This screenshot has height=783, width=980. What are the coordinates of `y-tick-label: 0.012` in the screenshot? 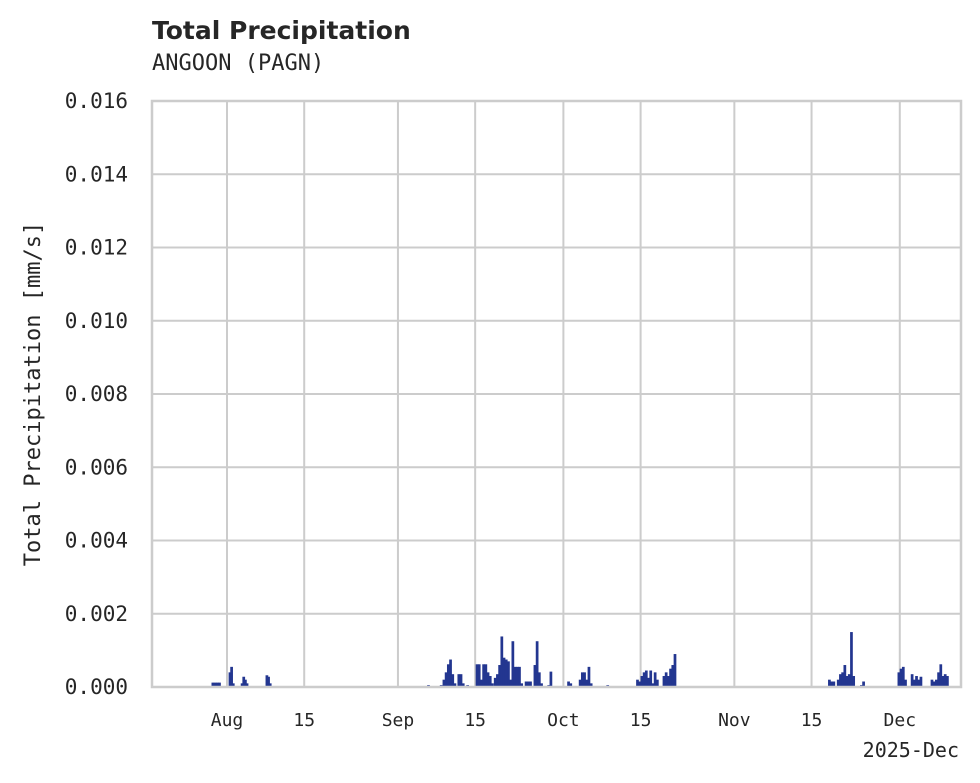 It's located at (96, 248).